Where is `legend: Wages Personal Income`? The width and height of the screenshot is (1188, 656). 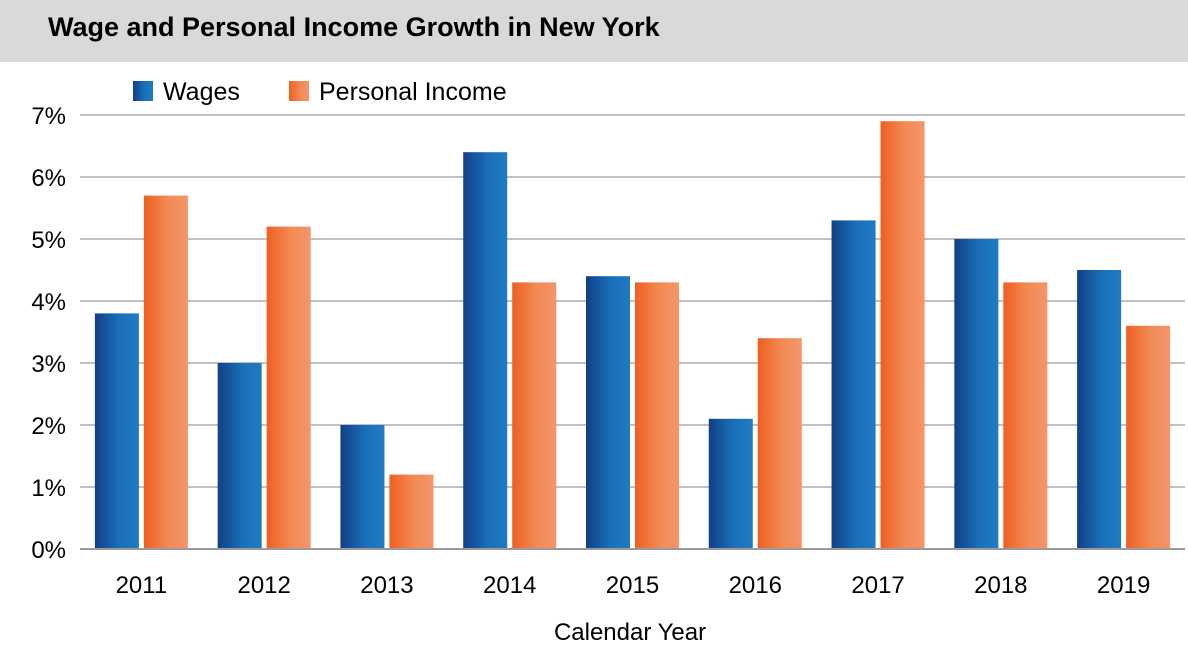
legend: Wages Personal Income is located at coordinates (320, 92).